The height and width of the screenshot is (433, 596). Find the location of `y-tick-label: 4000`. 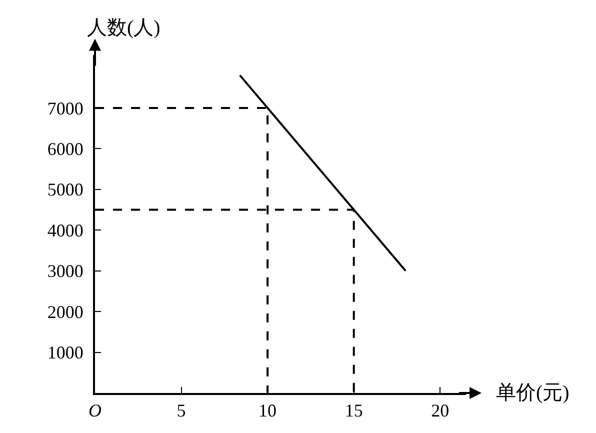

y-tick-label: 4000 is located at coordinates (65, 230).